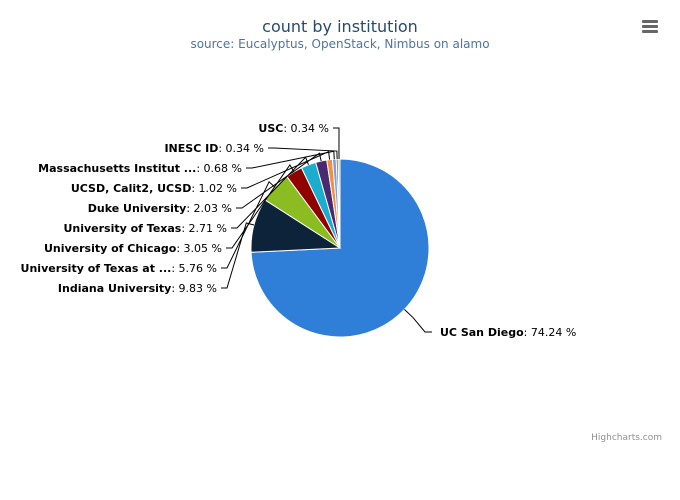 The height and width of the screenshot is (500, 680). I want to click on slice-label: Indiana University: 9.83 %, so click(137, 288).